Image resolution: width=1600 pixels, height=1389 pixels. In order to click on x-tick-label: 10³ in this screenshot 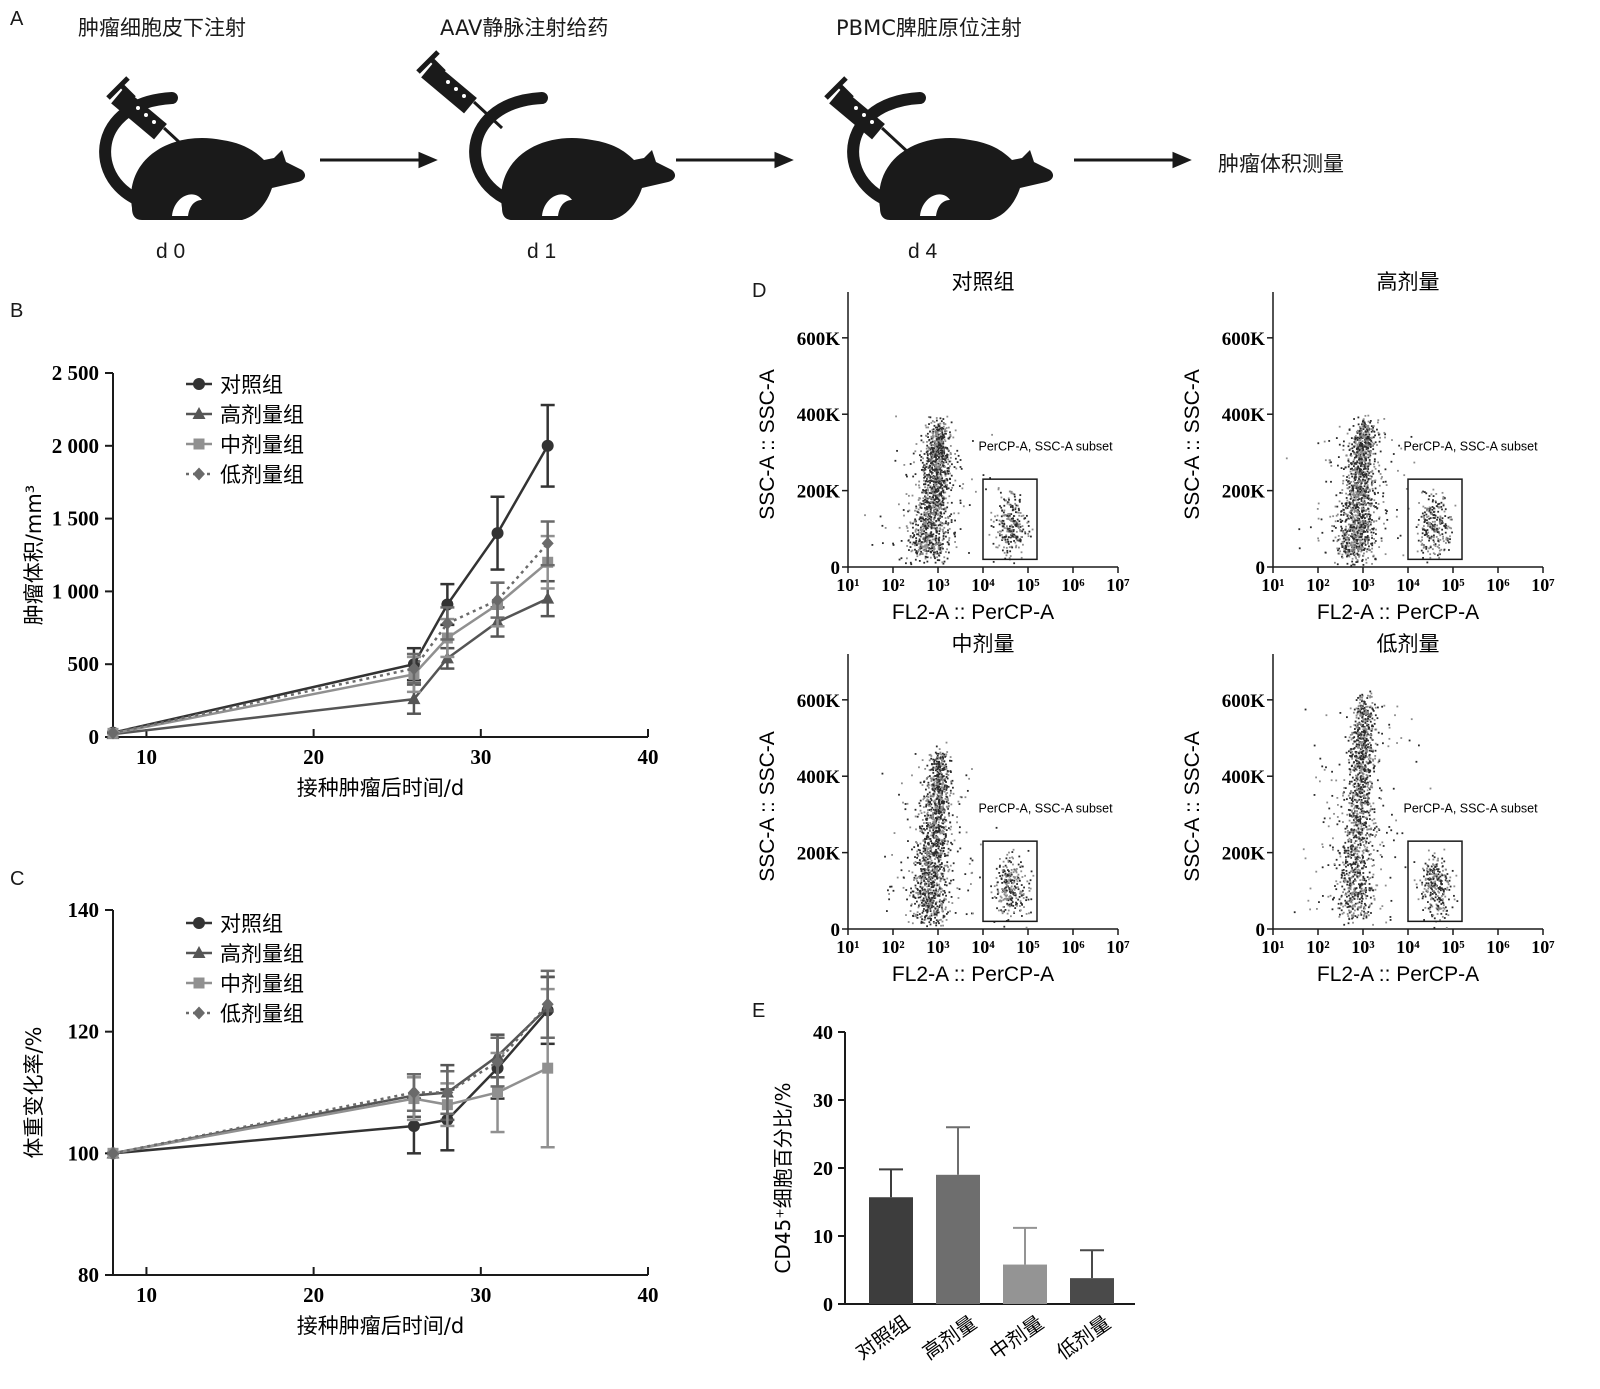, I will do `click(938, 947)`.